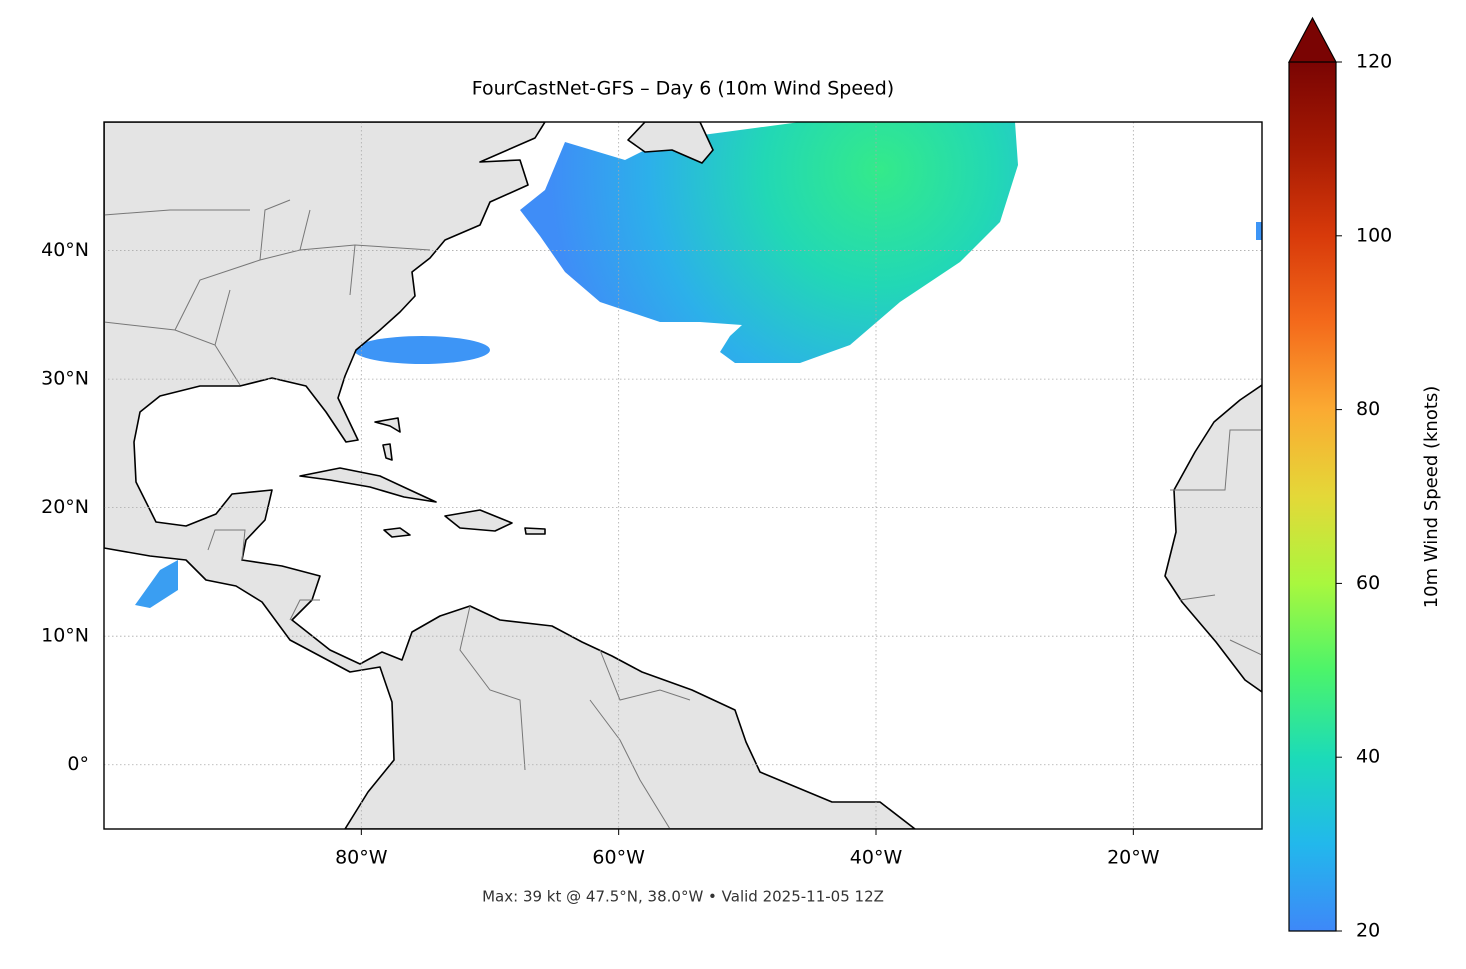 This screenshot has width=1466, height=969. Describe the element at coordinates (1431, 497) in the screenshot. I see `colorbar-label: 10m Wind Speed (knots)` at that location.